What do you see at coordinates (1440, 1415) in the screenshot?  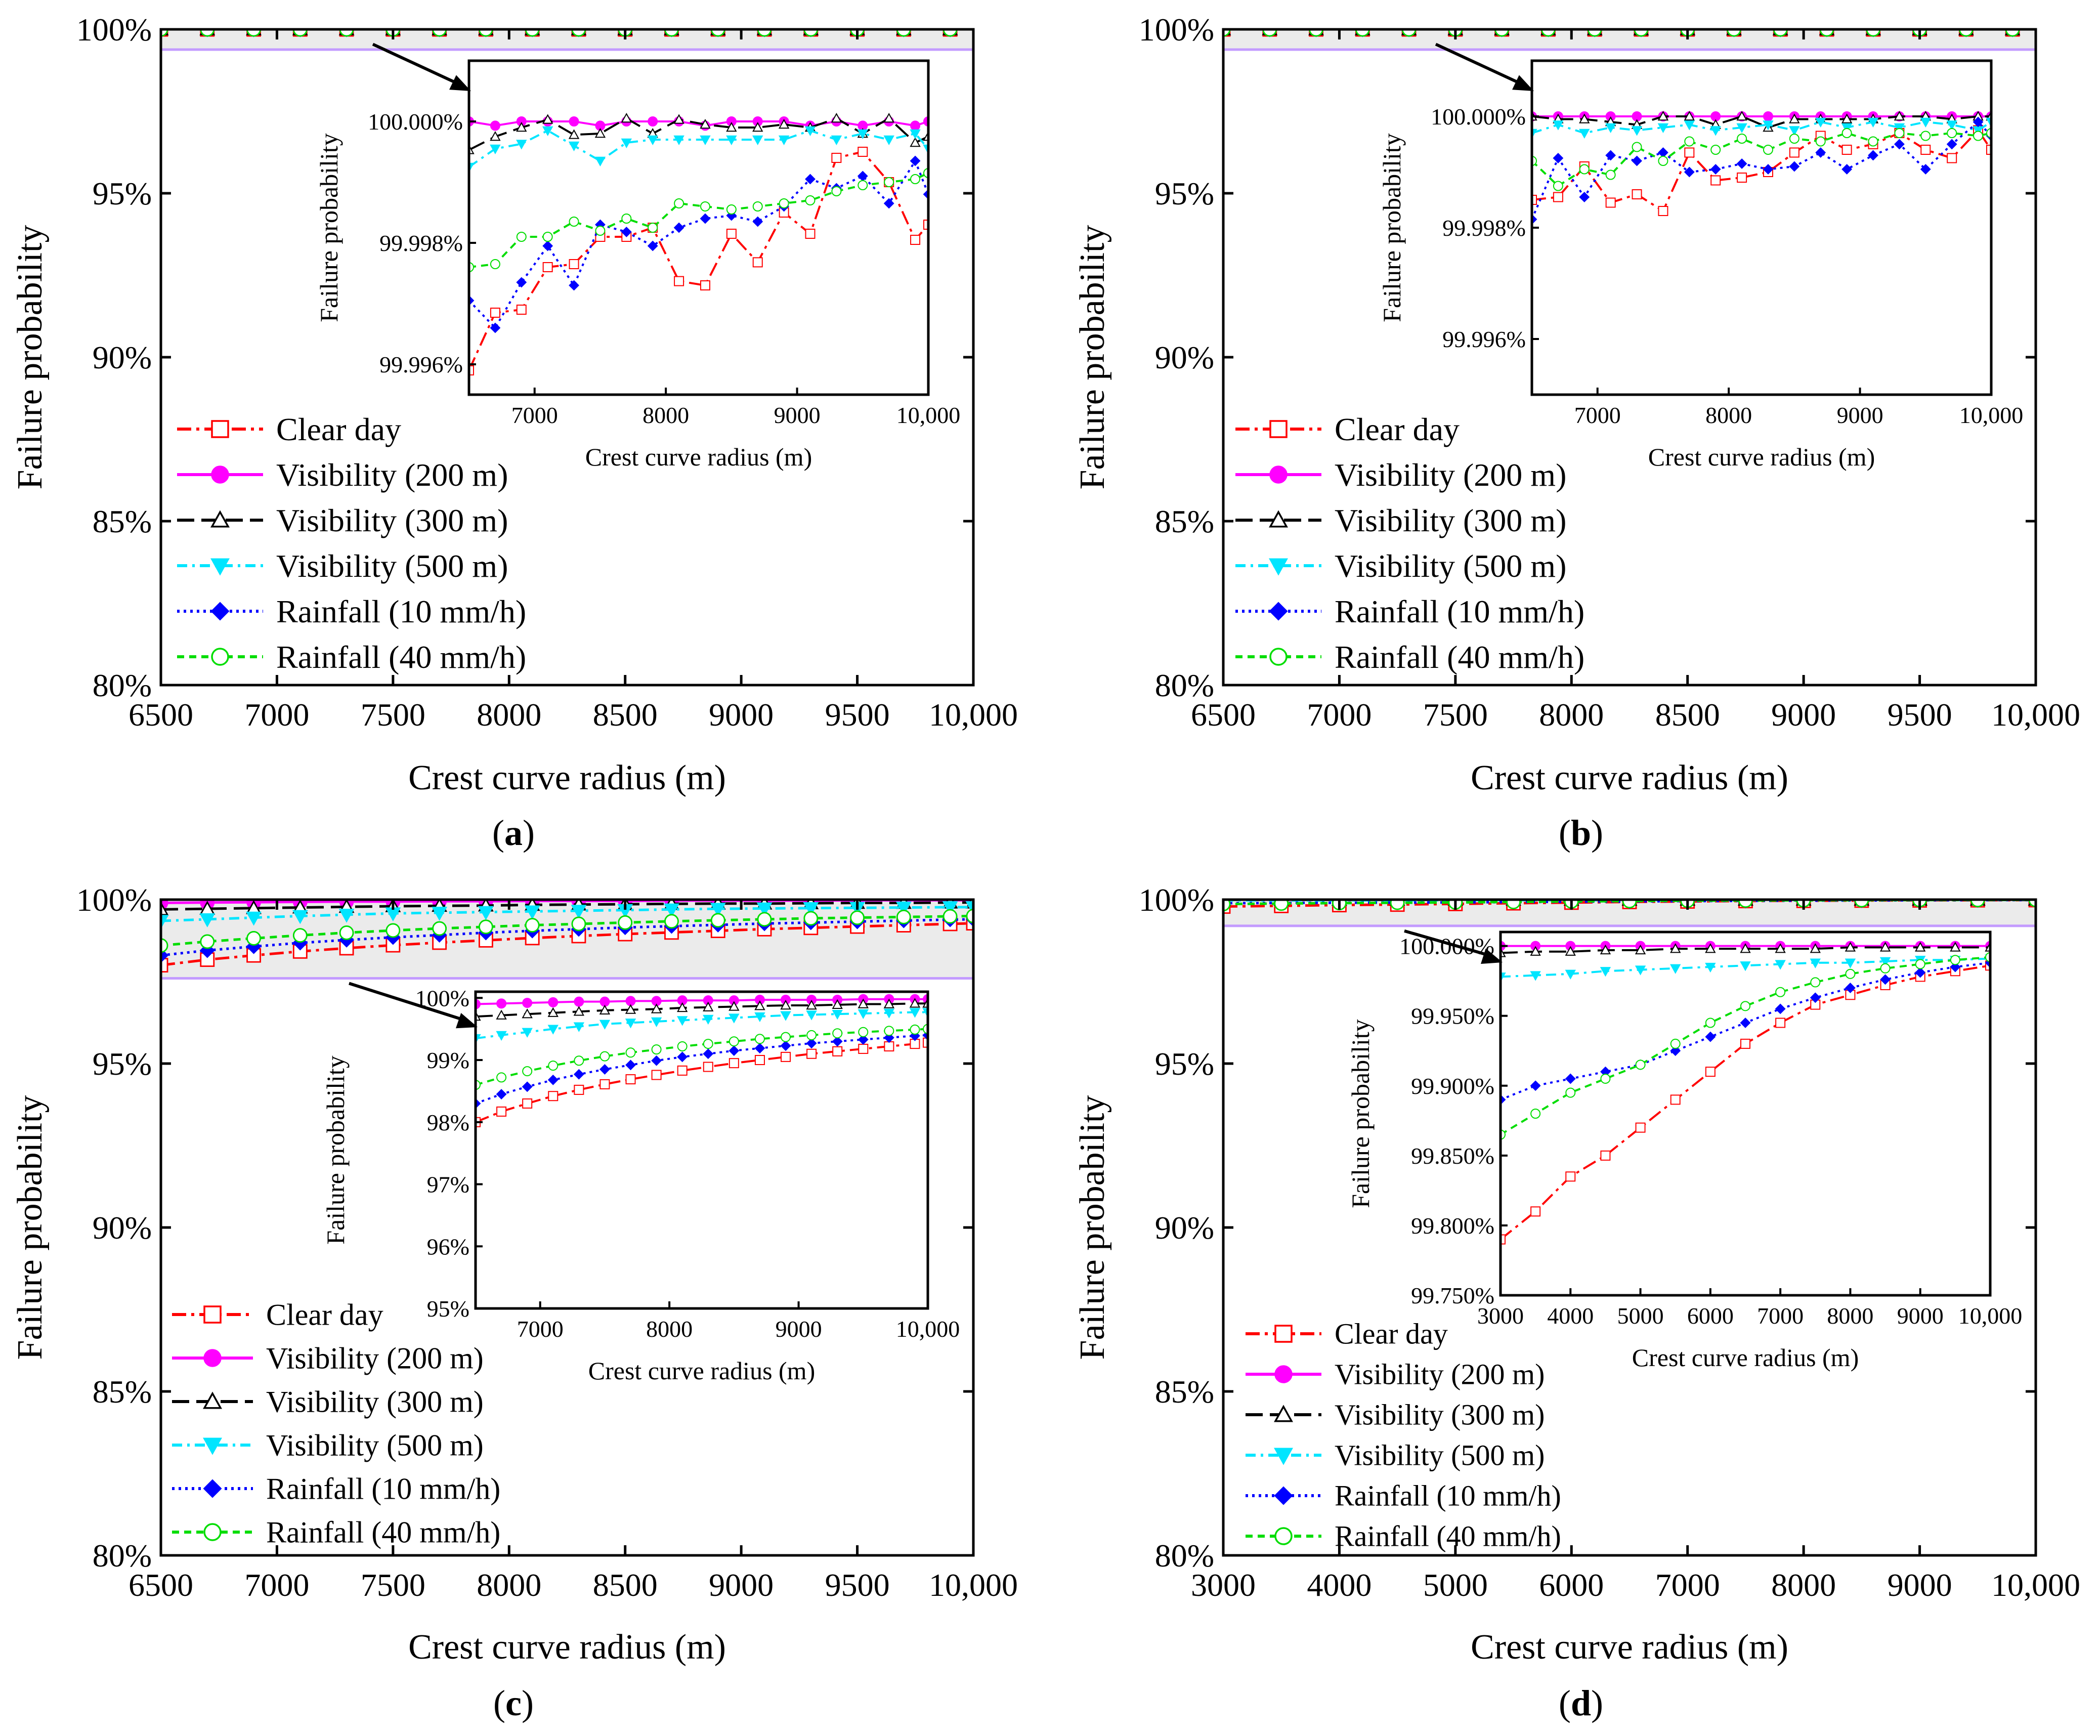 I see `legend-label: Visibility (300 m)` at bounding box center [1440, 1415].